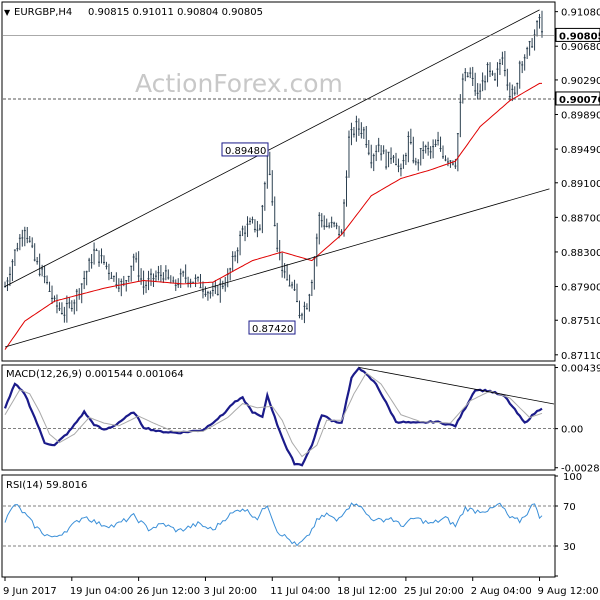  I want to click on time-tick-label: 2 Aug 04:00, so click(501, 591).